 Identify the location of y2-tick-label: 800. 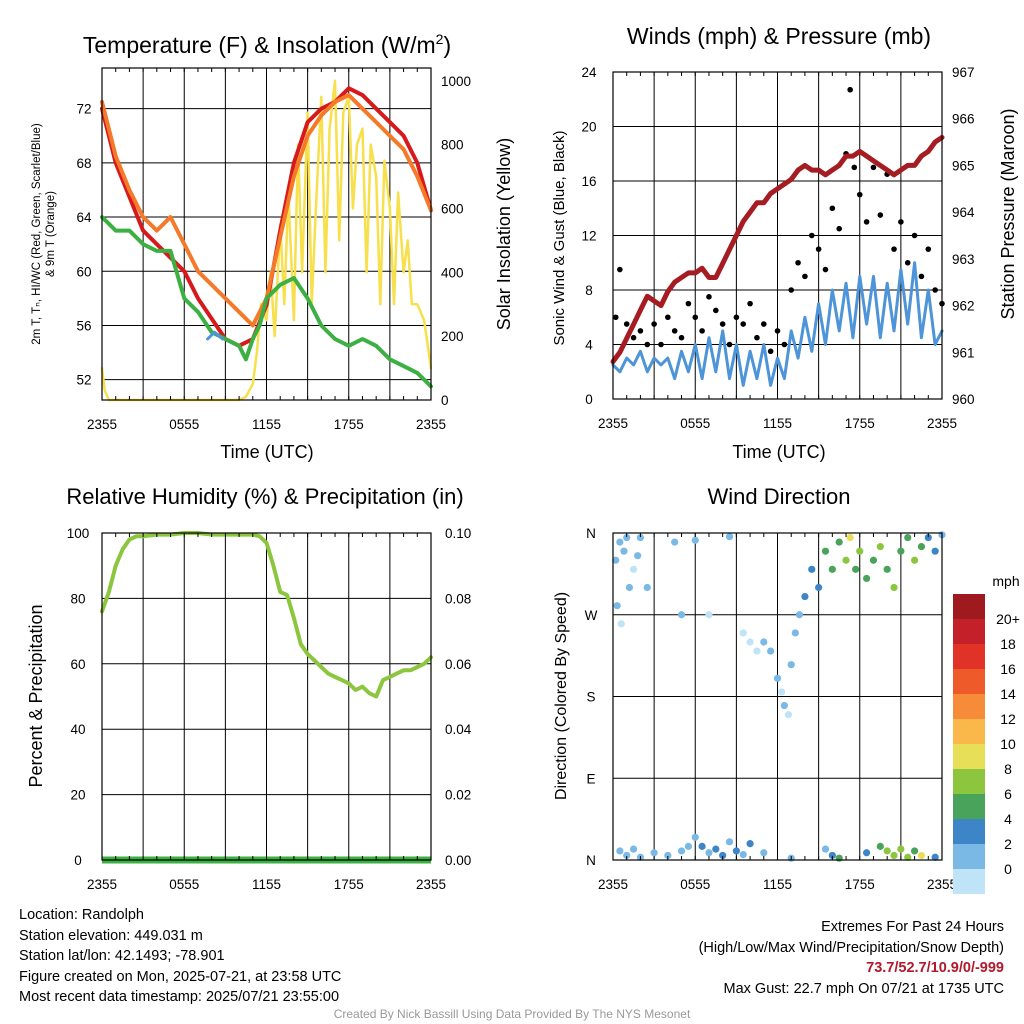
(452, 145).